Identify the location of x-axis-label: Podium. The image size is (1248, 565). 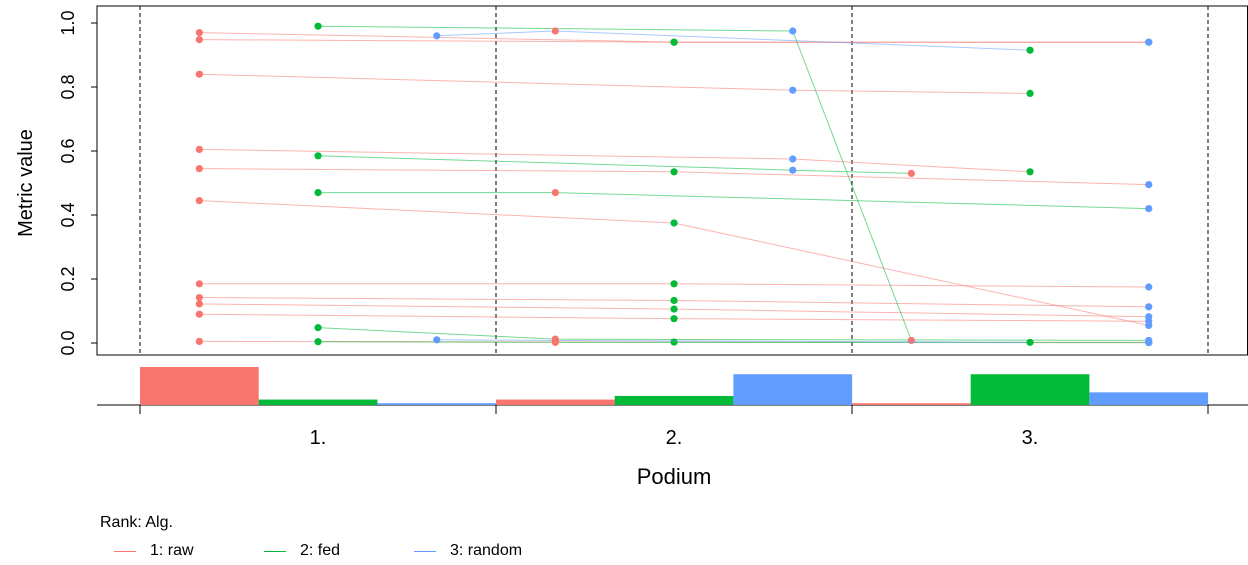
(674, 476).